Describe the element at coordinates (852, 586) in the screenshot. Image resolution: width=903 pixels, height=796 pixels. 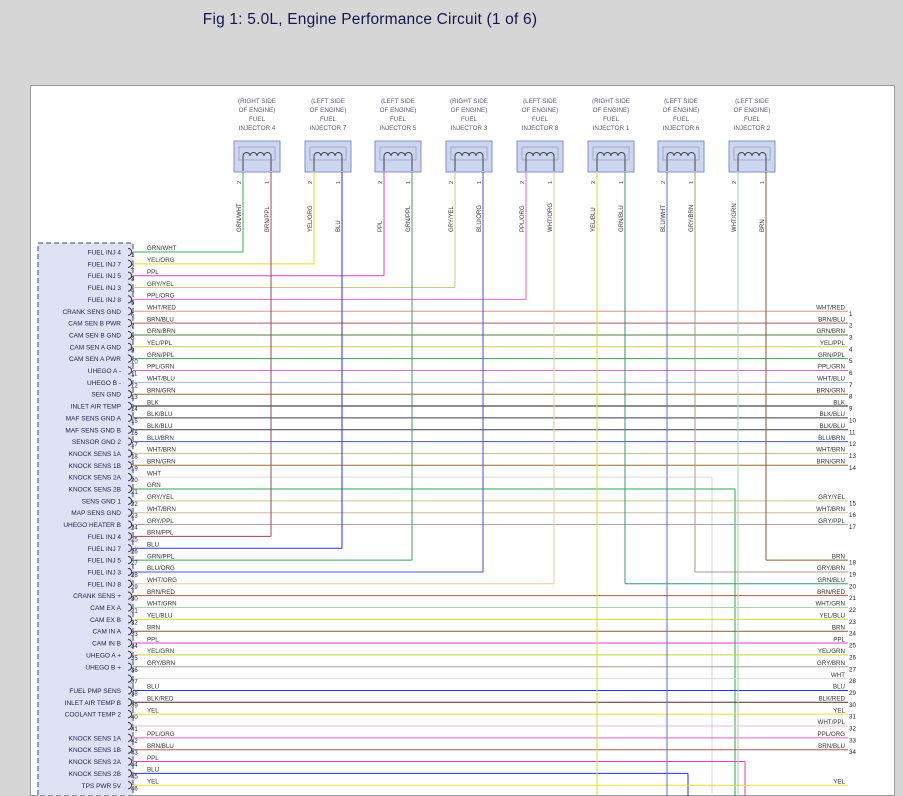
I see `right-wire-number: 20` at that location.